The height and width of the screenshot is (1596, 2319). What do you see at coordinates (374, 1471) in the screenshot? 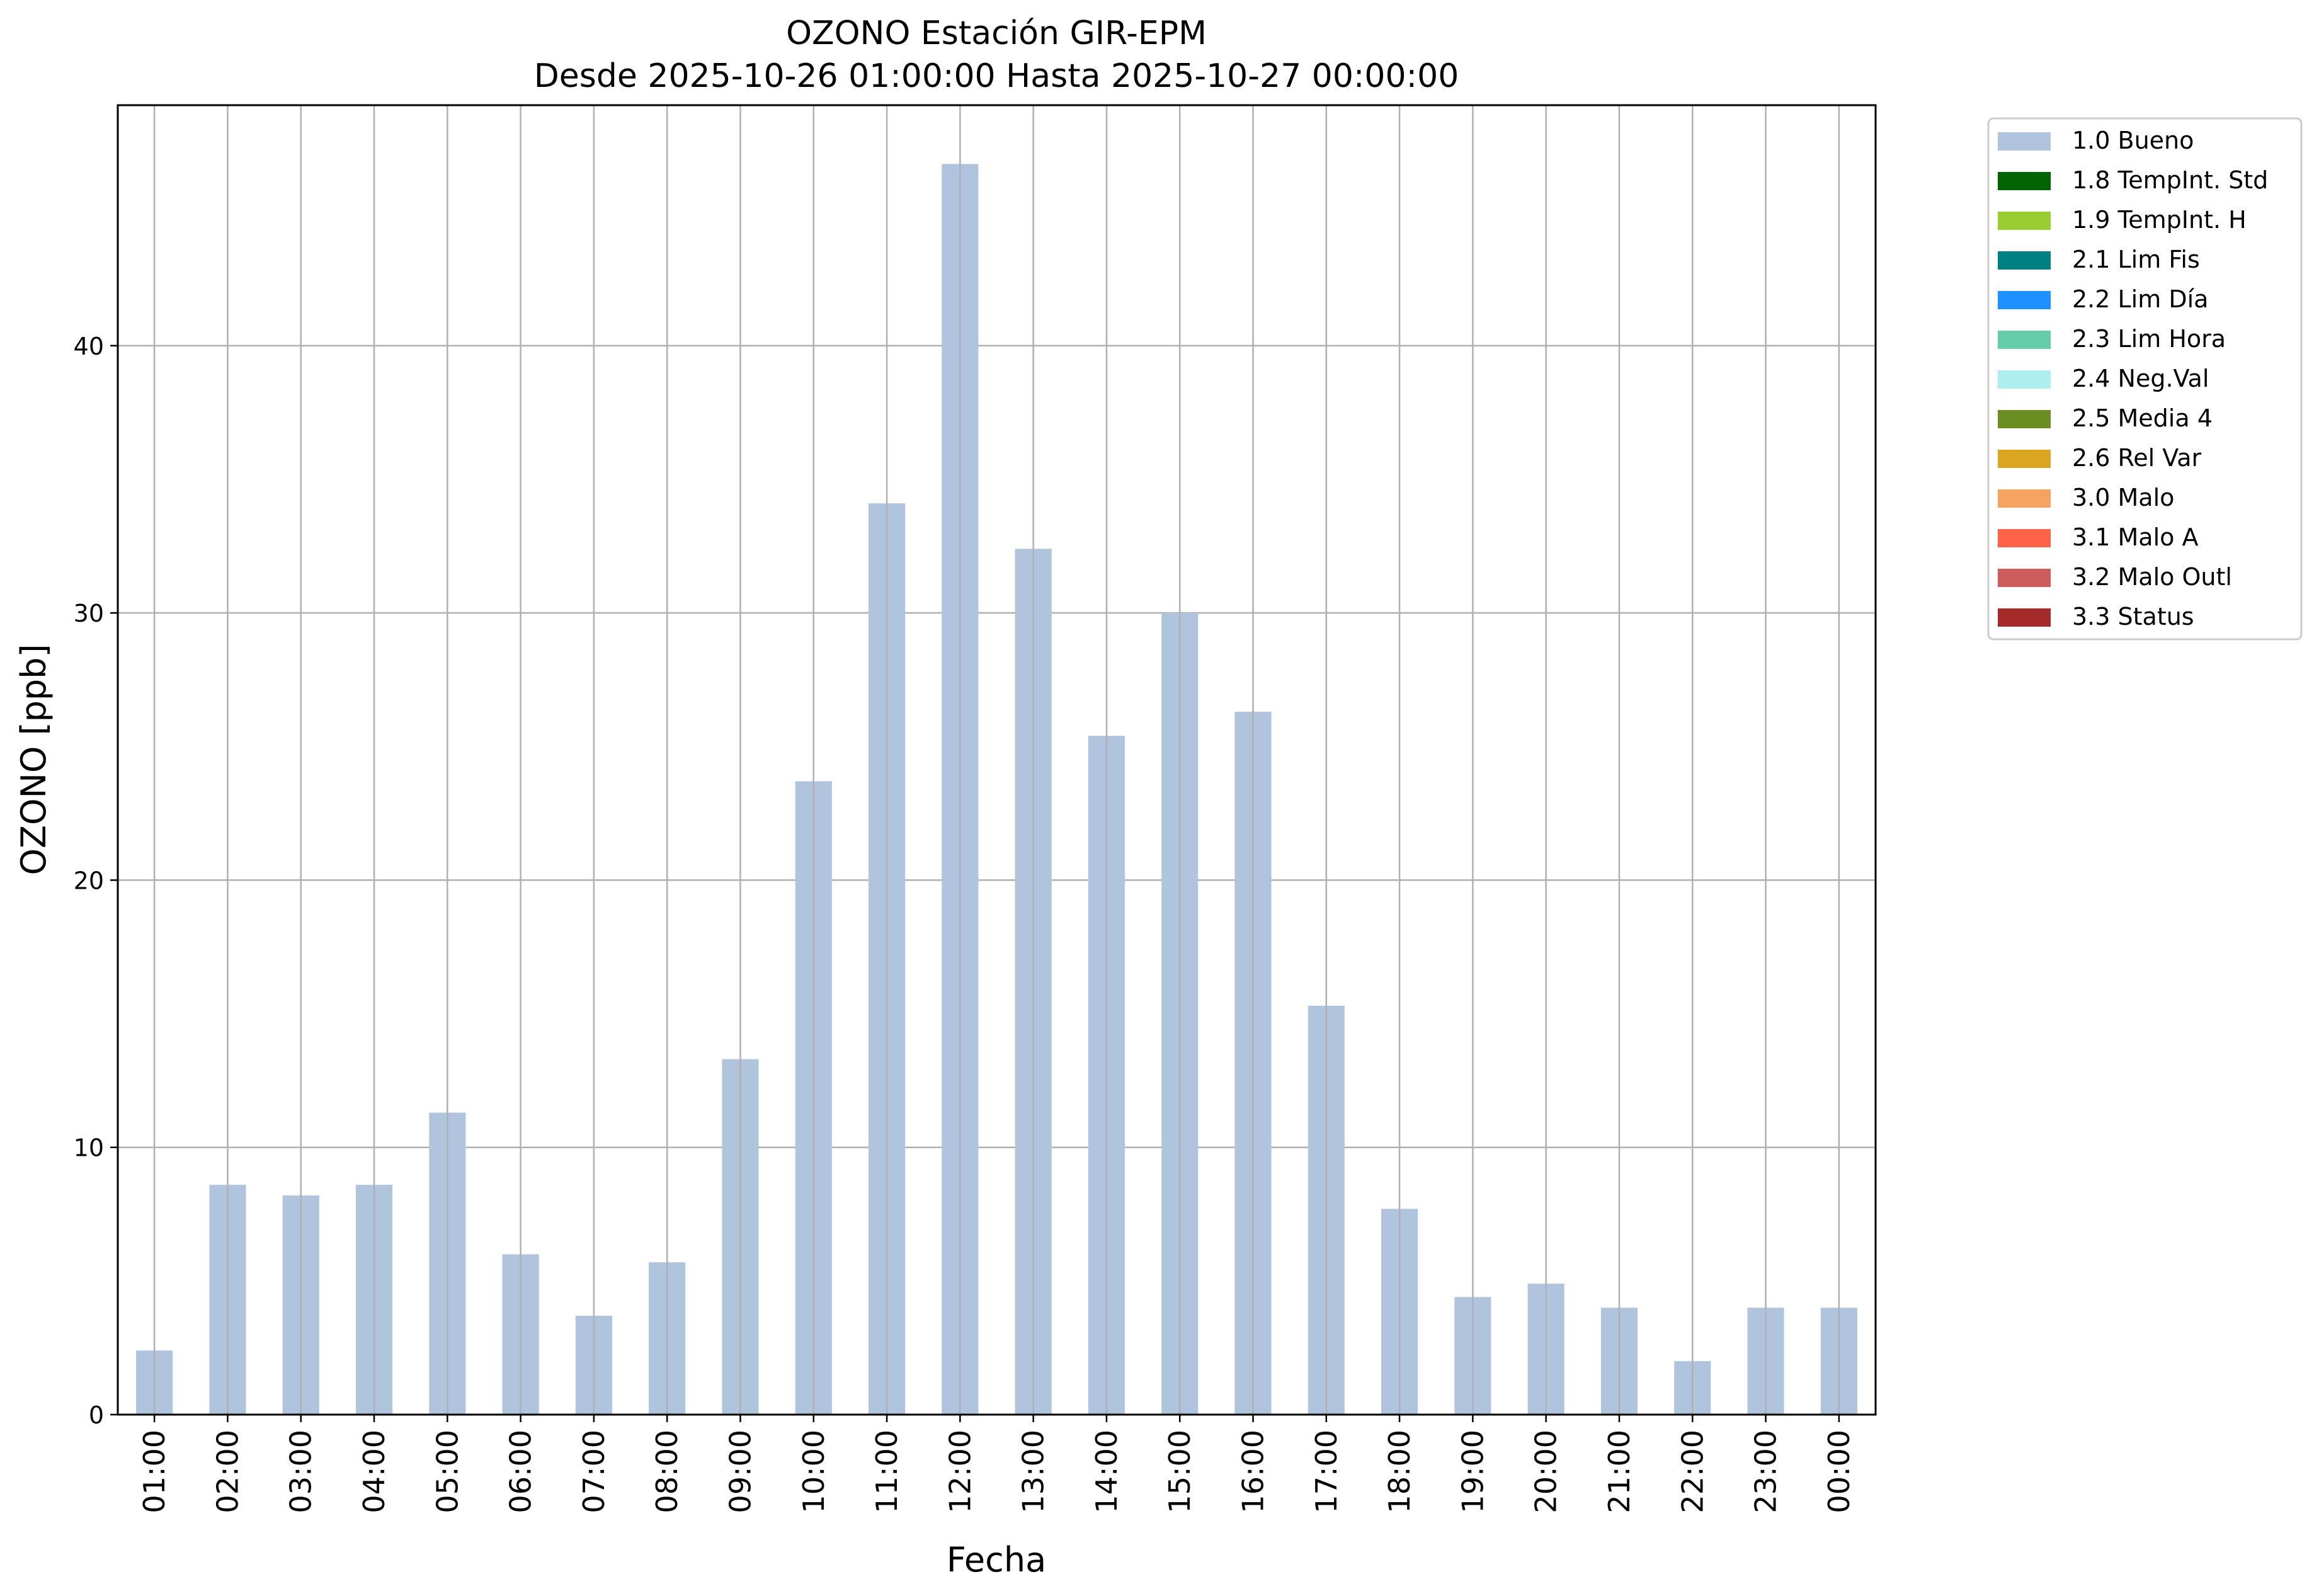
I see `x-tick-label: 04:00` at bounding box center [374, 1471].